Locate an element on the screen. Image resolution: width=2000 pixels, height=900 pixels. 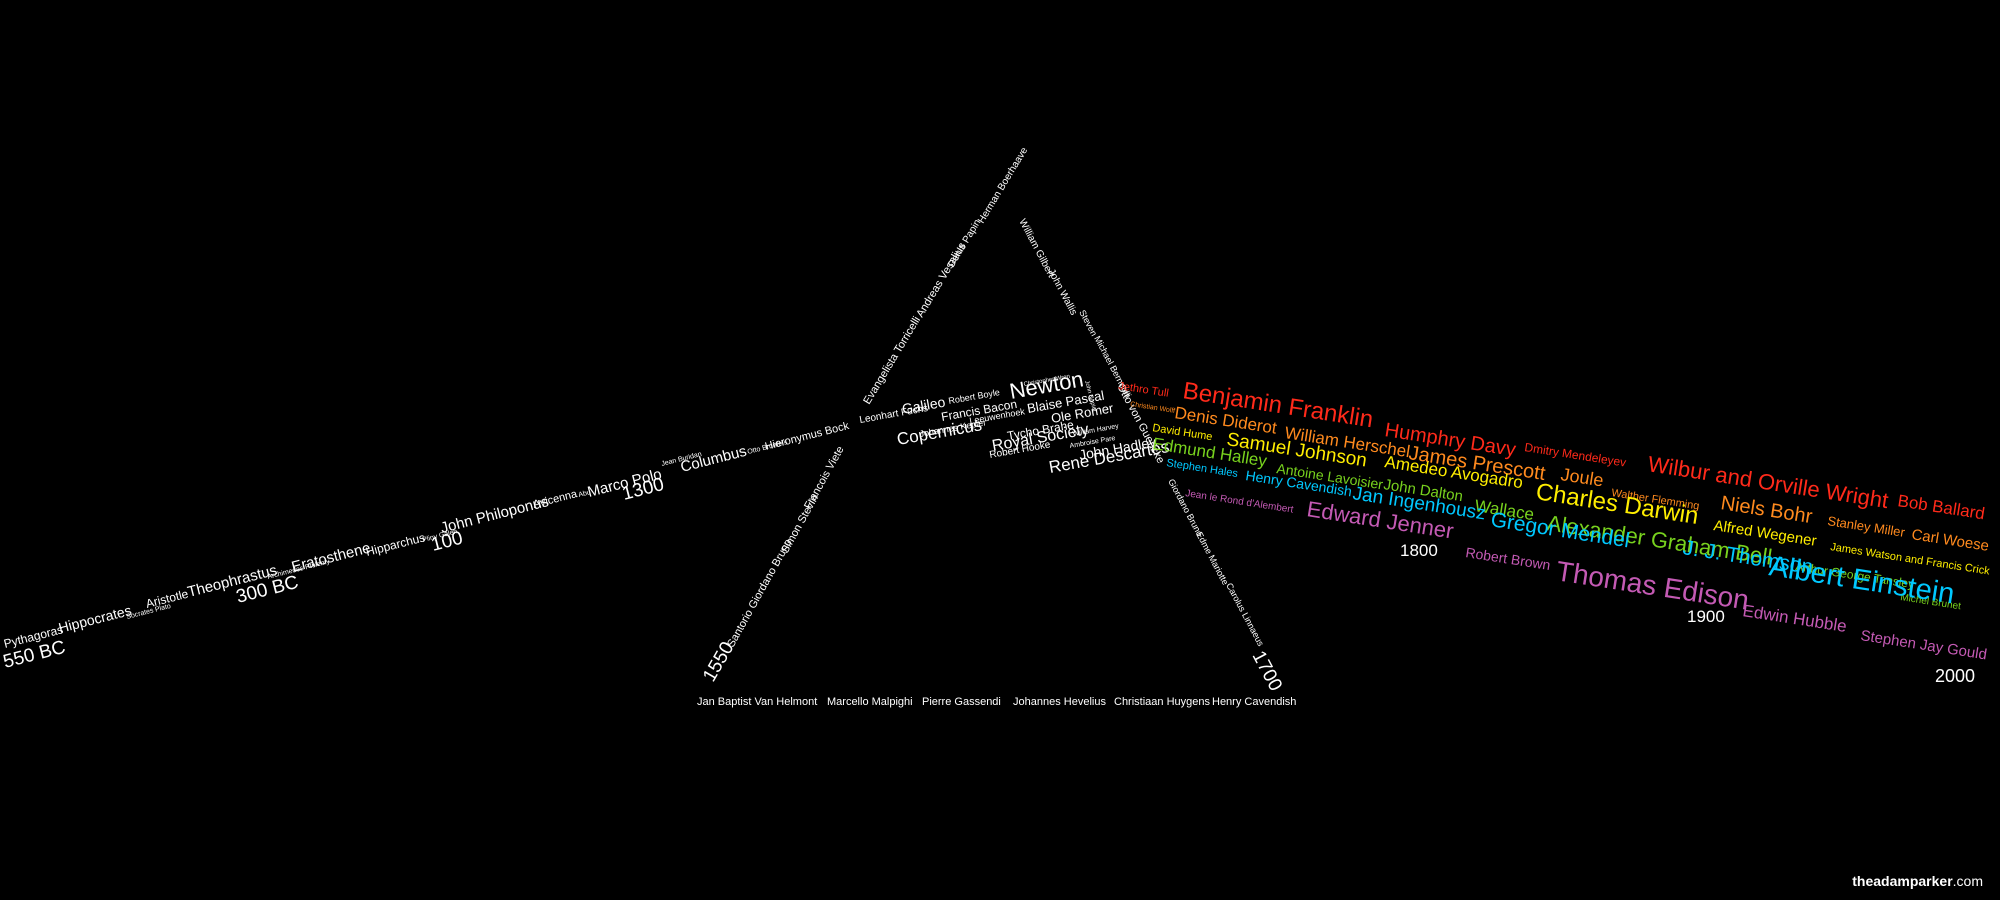
site-credit: theadamparker.com is located at coordinates (1917, 881).